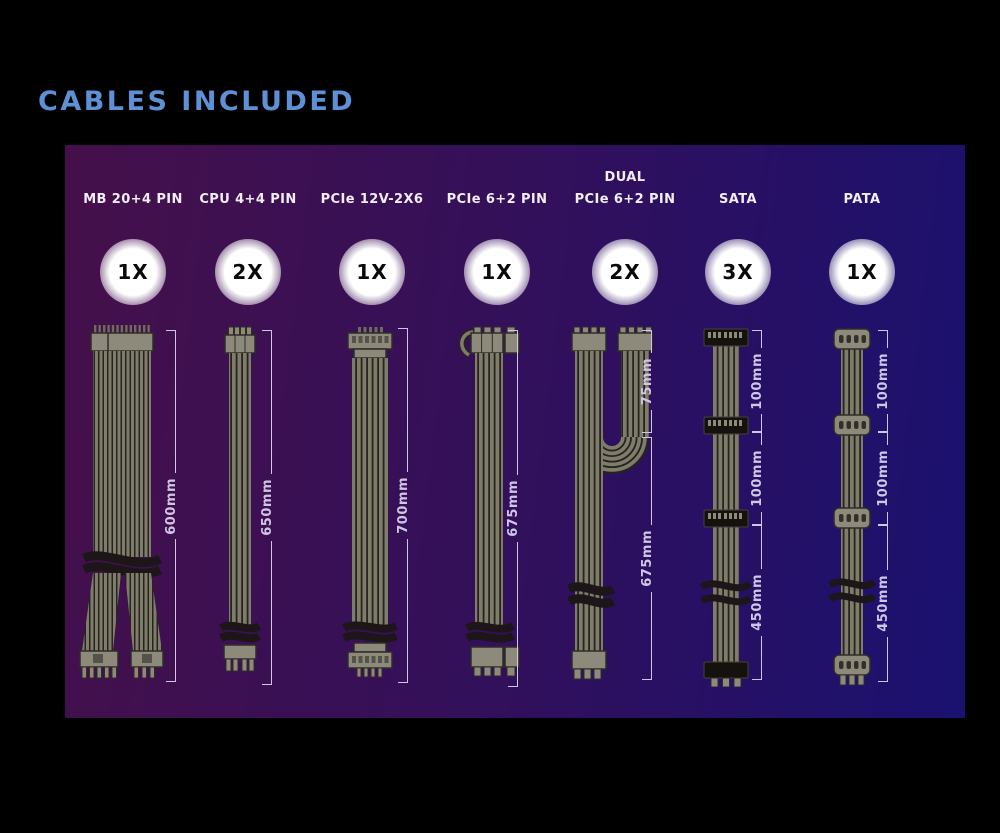 This screenshot has height=833, width=1000. What do you see at coordinates (497, 511) in the screenshot?
I see `cable-area: 675mm` at bounding box center [497, 511].